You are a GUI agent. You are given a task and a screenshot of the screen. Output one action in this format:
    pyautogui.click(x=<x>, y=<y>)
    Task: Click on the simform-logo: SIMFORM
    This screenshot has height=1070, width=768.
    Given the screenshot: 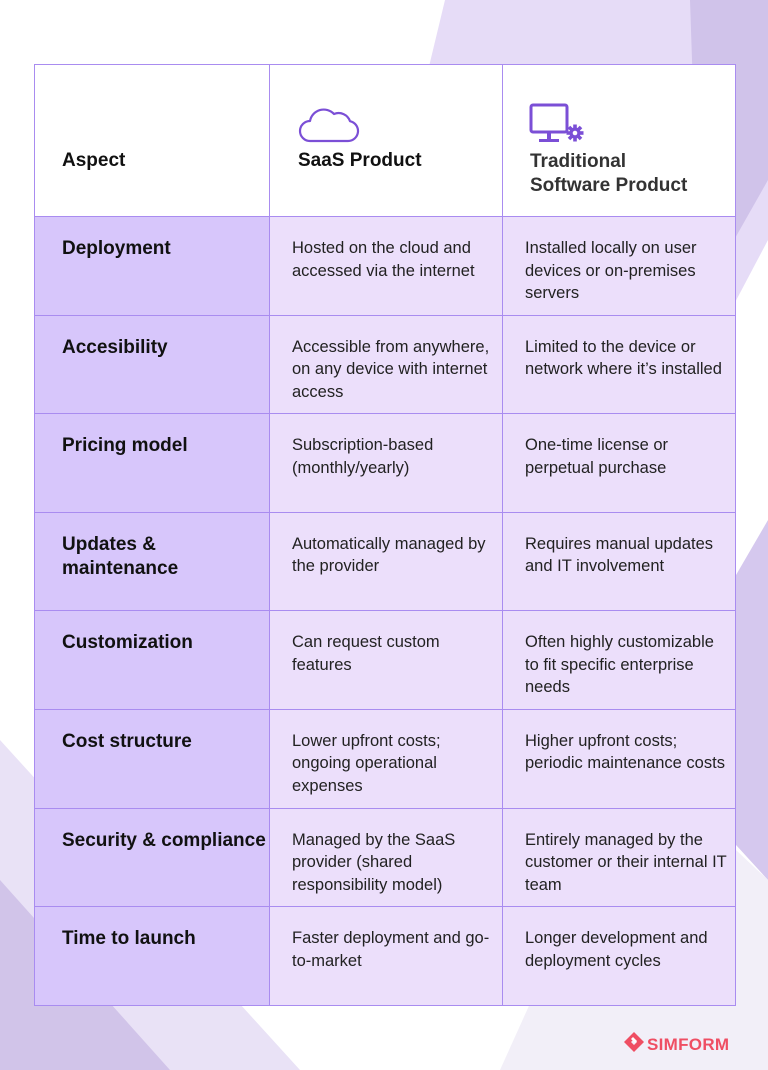 What is the action you would take?
    pyautogui.click(x=676, y=1044)
    